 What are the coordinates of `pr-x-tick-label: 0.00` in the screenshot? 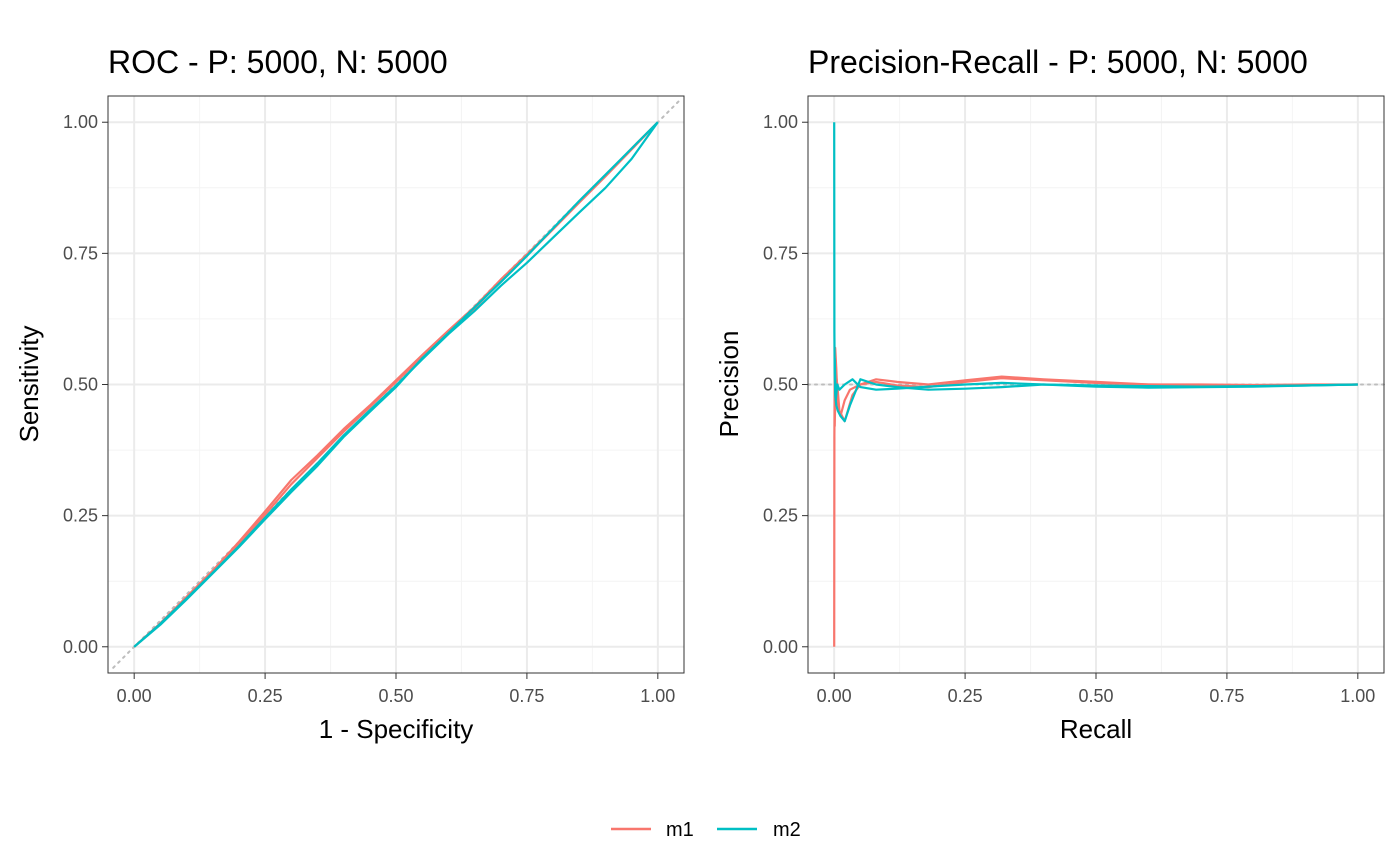 It's located at (834, 696).